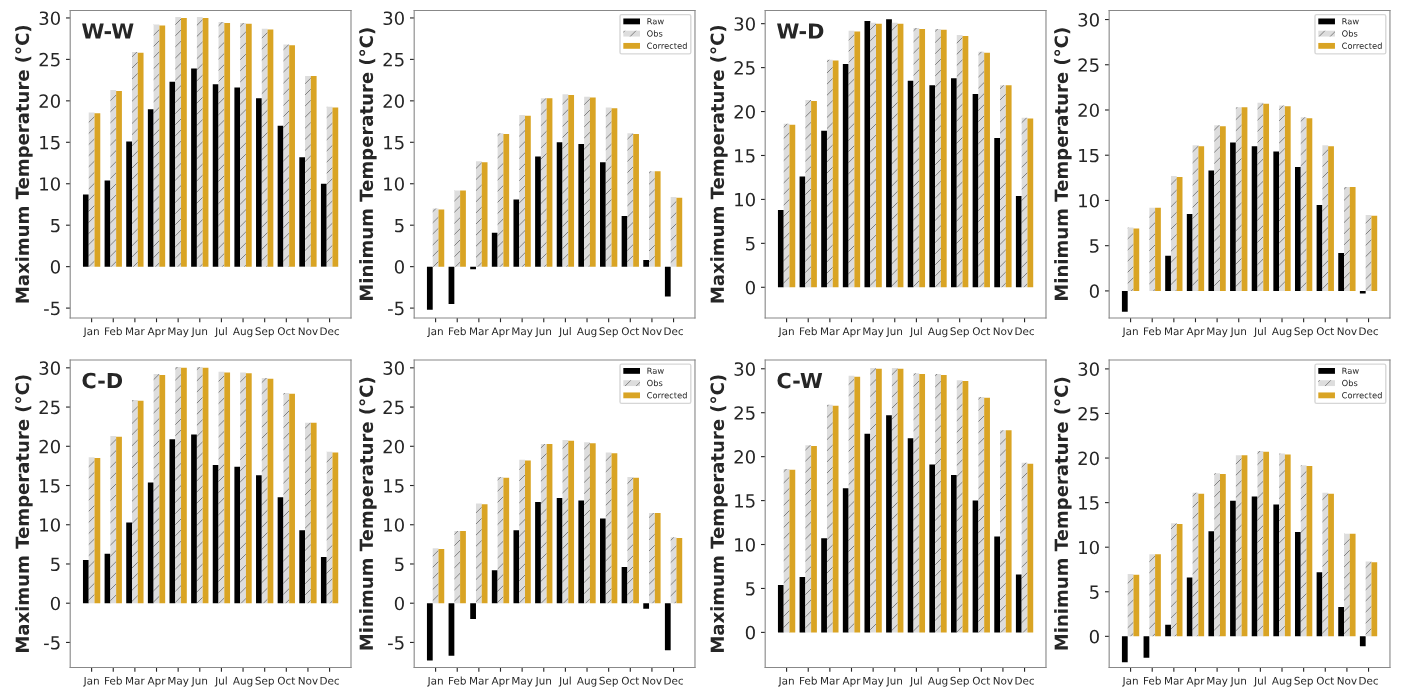 This screenshot has height=699, width=1404. What do you see at coordinates (655, 370) in the screenshot?
I see `legend-label: Raw` at bounding box center [655, 370].